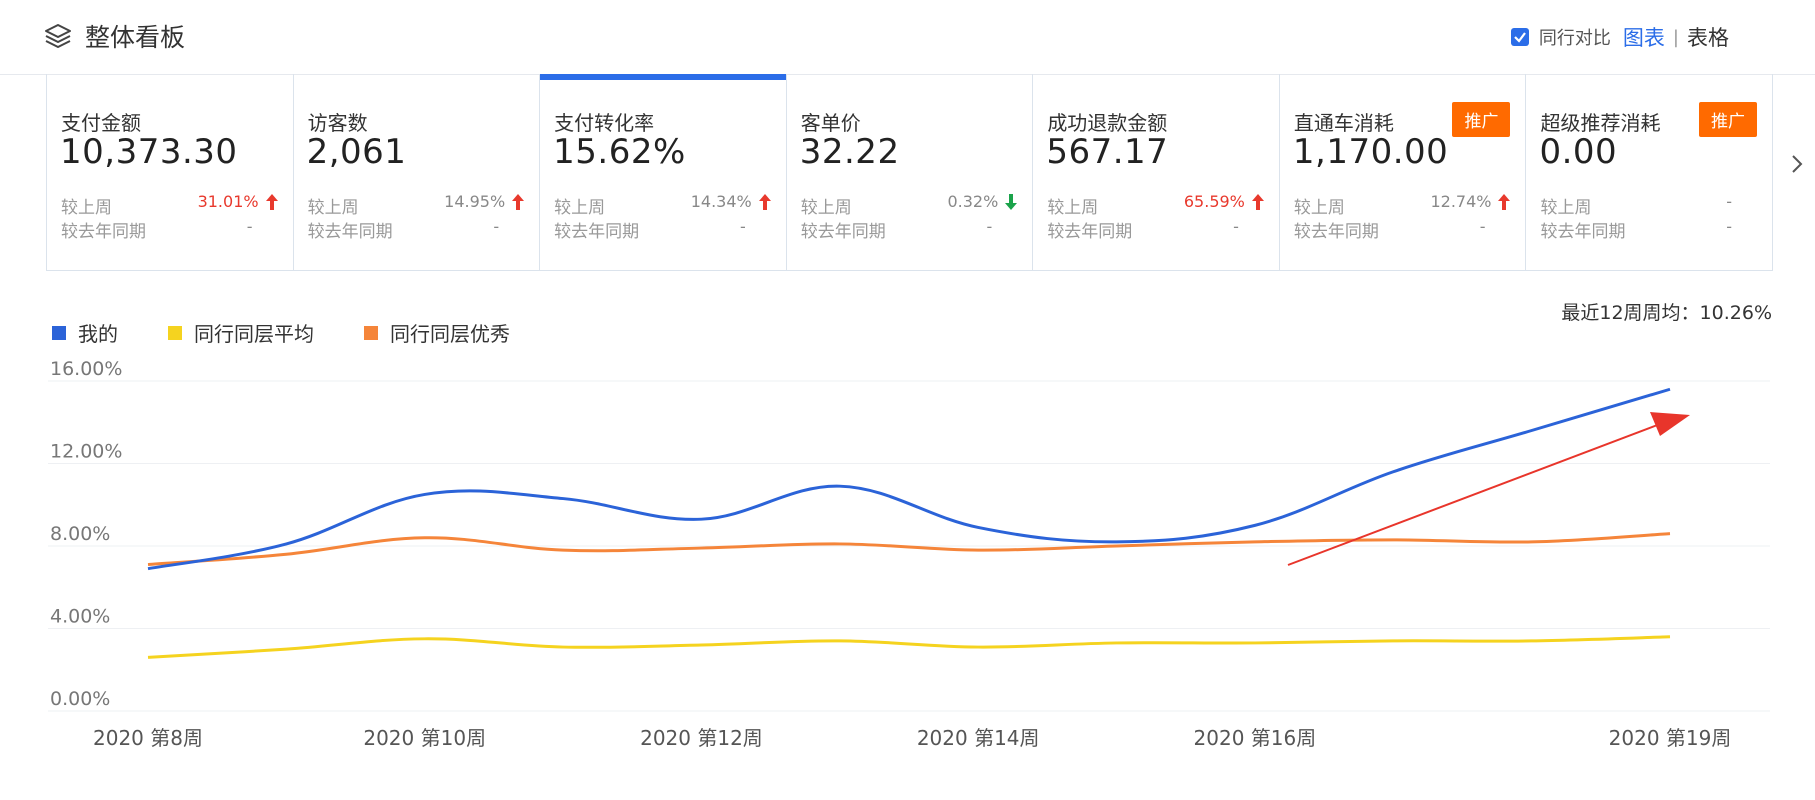 This screenshot has width=1815, height=800. I want to click on metric-card: 支付金额 10,373.30 较上周 31.01% 较去年同期 -, so click(170, 172).